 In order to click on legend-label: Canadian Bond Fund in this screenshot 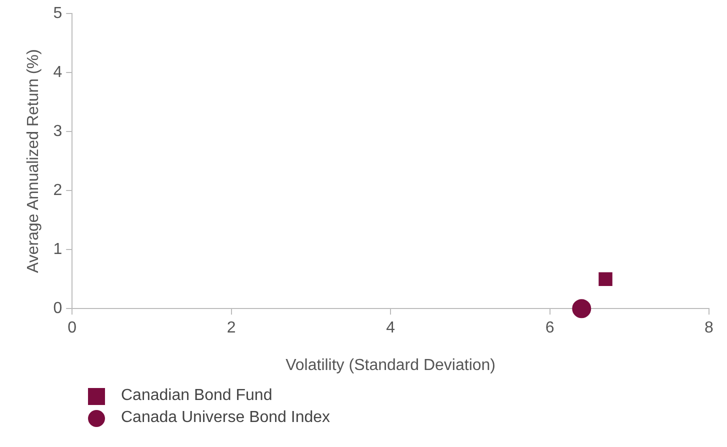, I will do `click(196, 396)`.